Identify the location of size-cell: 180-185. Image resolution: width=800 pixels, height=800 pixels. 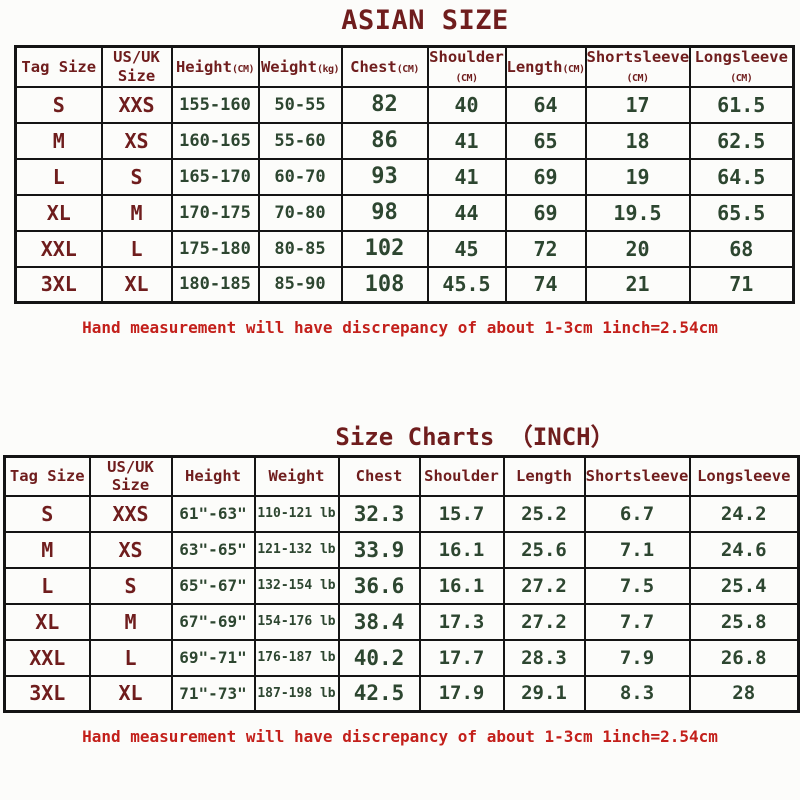
(215, 284).